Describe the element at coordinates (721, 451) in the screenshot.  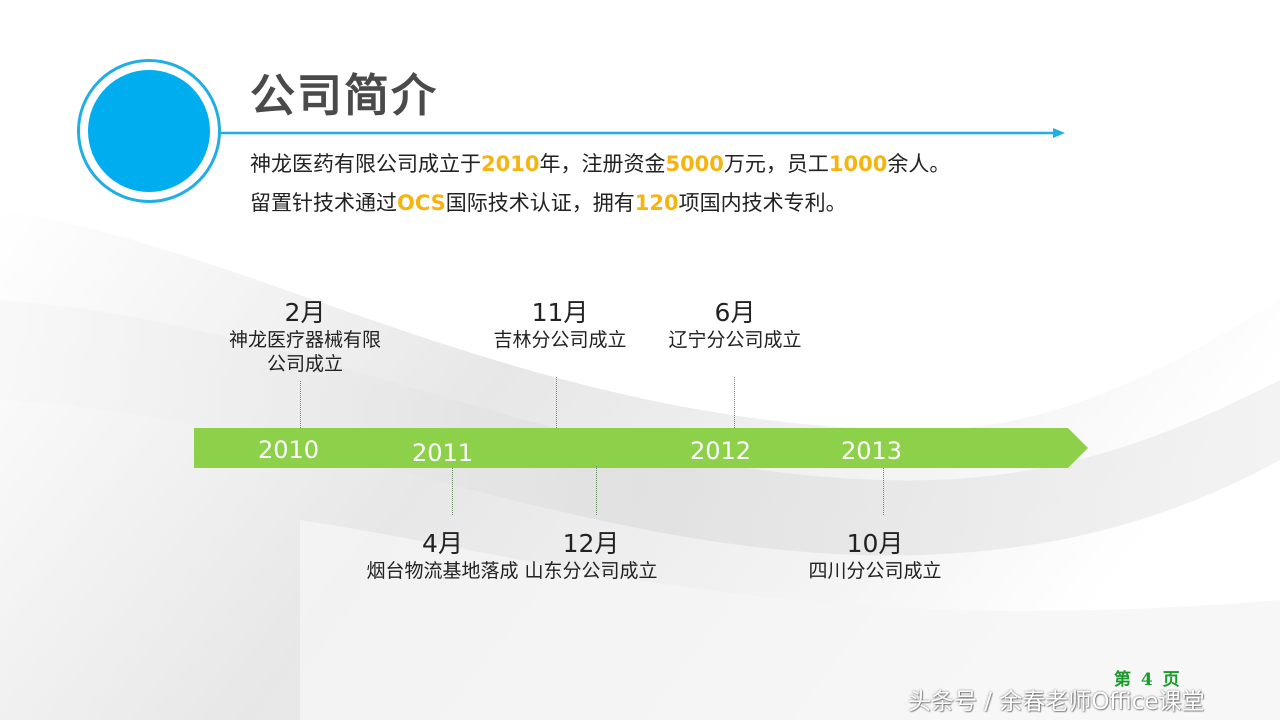
I see `timeline-year: 2012` at that location.